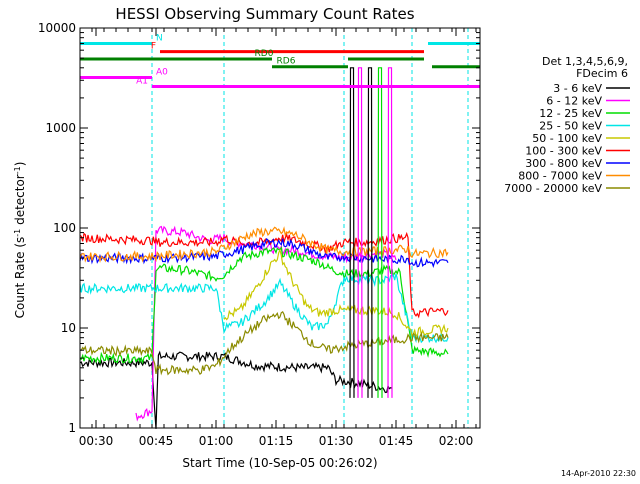  Describe the element at coordinates (17, 233) in the screenshot. I see `y-label-sup1: -1` at that location.